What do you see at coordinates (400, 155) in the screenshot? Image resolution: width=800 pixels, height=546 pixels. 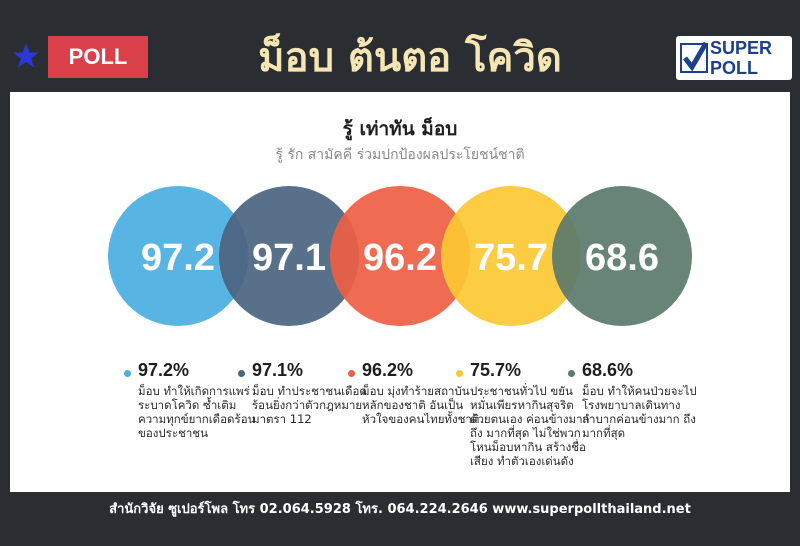 I see `chart-subtitle: รู้ รัก สามัคคี ร่วมปกป้องผลประโยชน์ชาติ` at bounding box center [400, 155].